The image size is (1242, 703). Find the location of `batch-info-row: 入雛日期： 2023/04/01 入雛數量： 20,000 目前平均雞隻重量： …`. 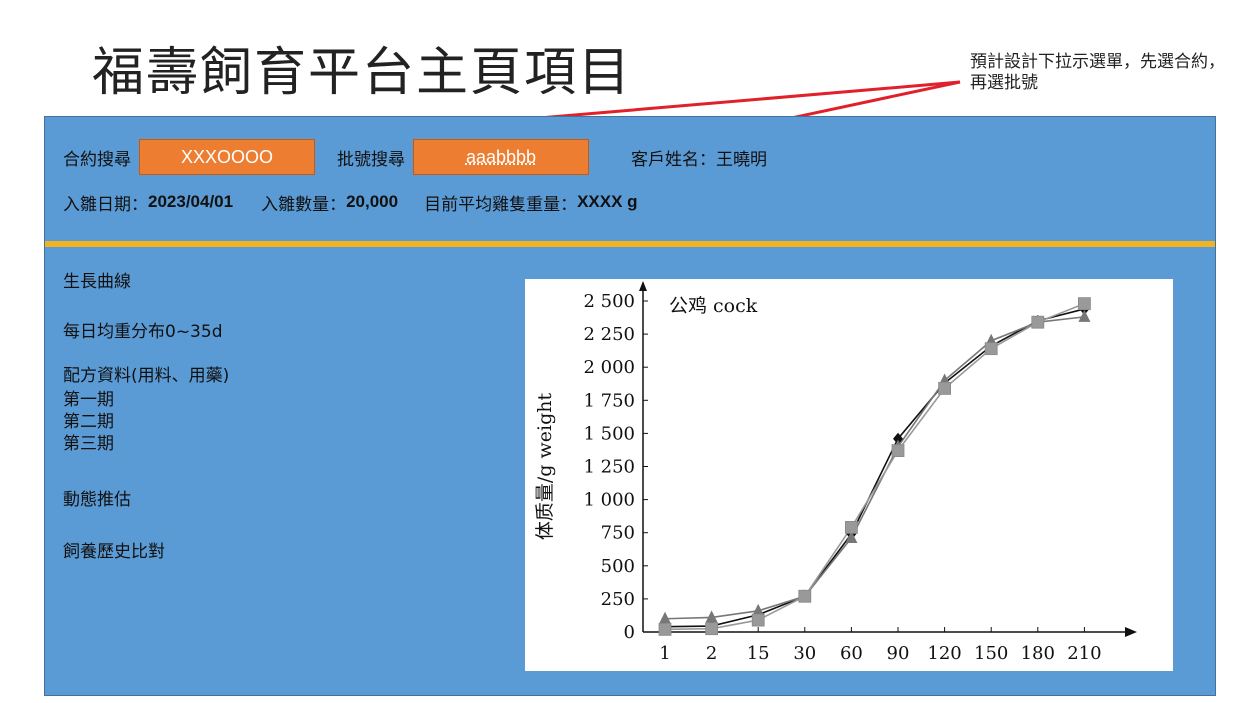

batch-info-row: 入雛日期： 2023/04/01 入雛數量： 20,000 目前平均雞隻重量： … is located at coordinates (350, 202).